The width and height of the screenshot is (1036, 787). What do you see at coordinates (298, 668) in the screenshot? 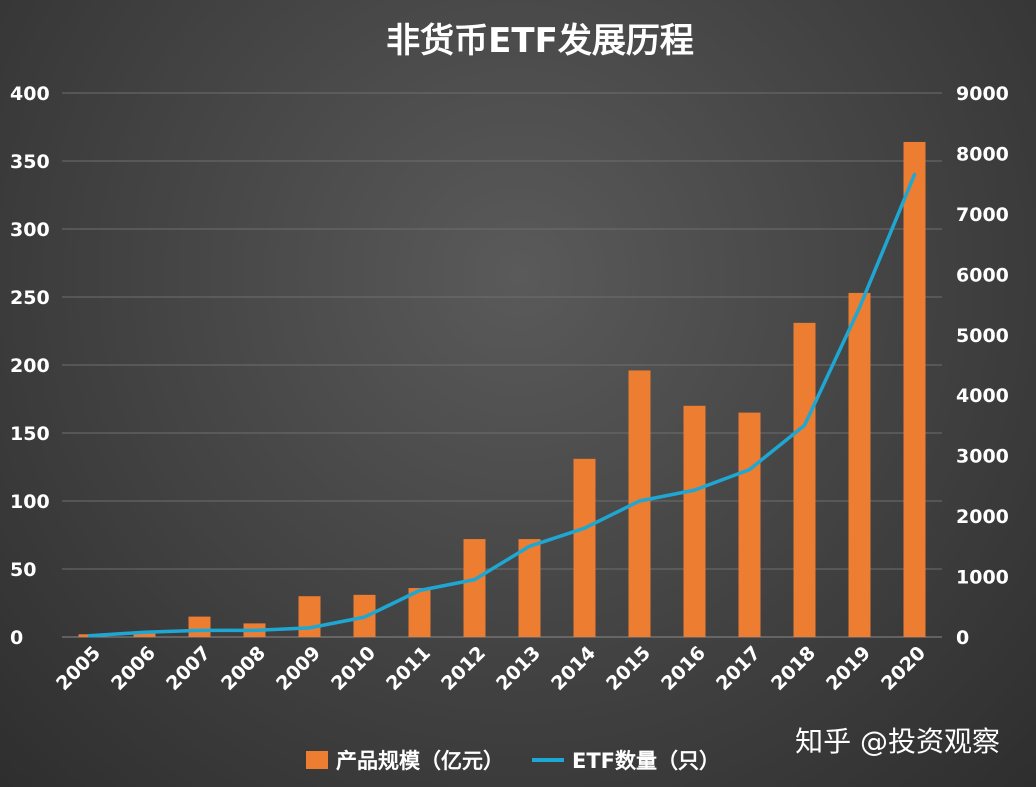
I see `x-tick-label: 2009` at bounding box center [298, 668].